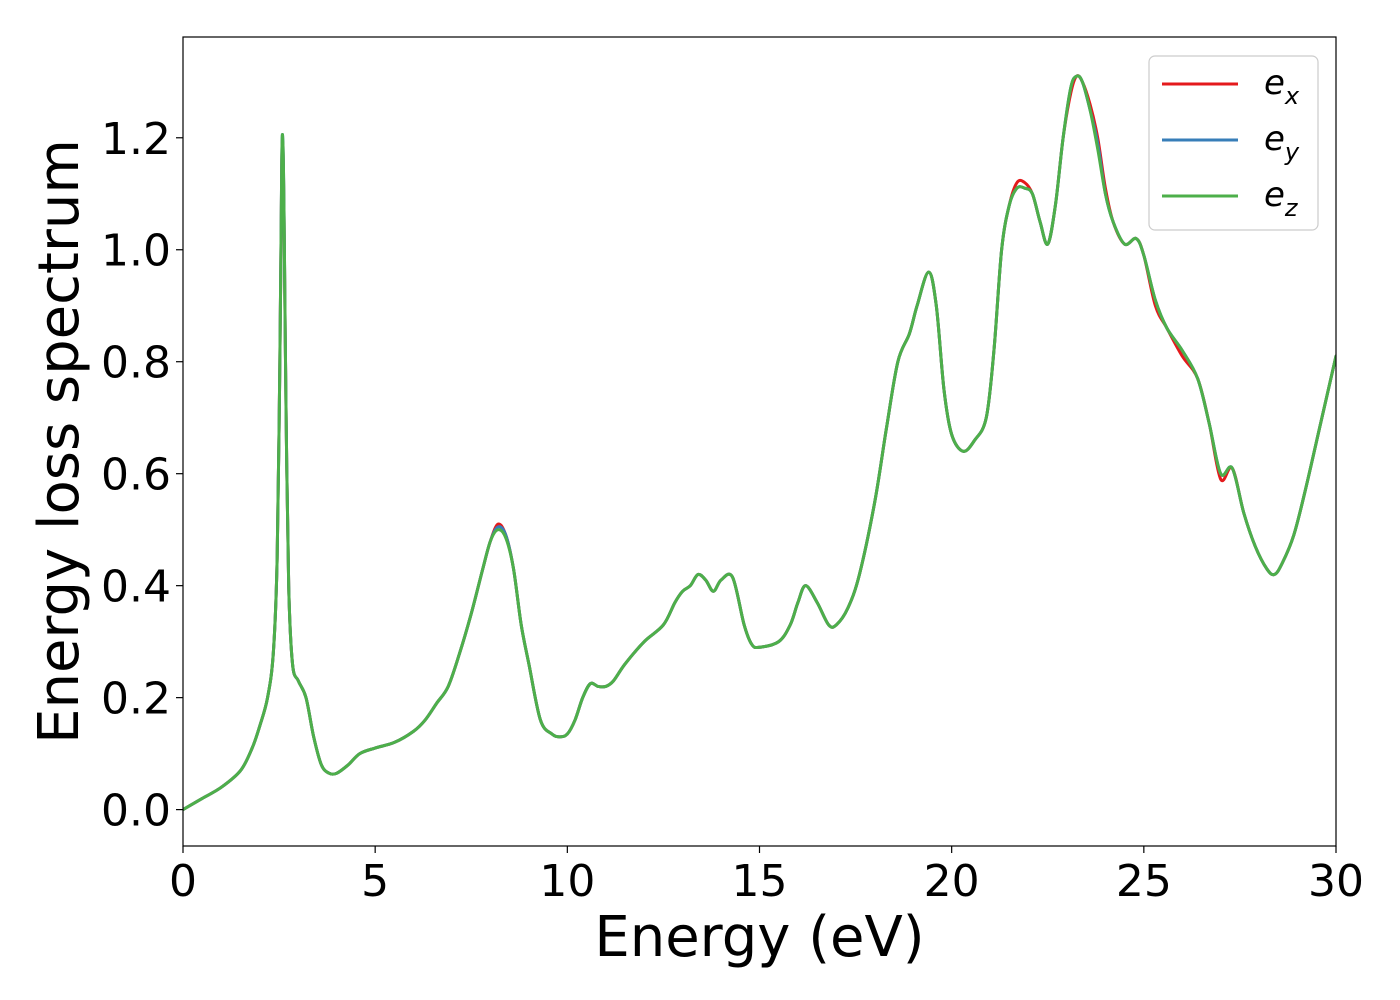  Describe the element at coordinates (136, 363) in the screenshot. I see `y-tick-label: 0.8` at that location.